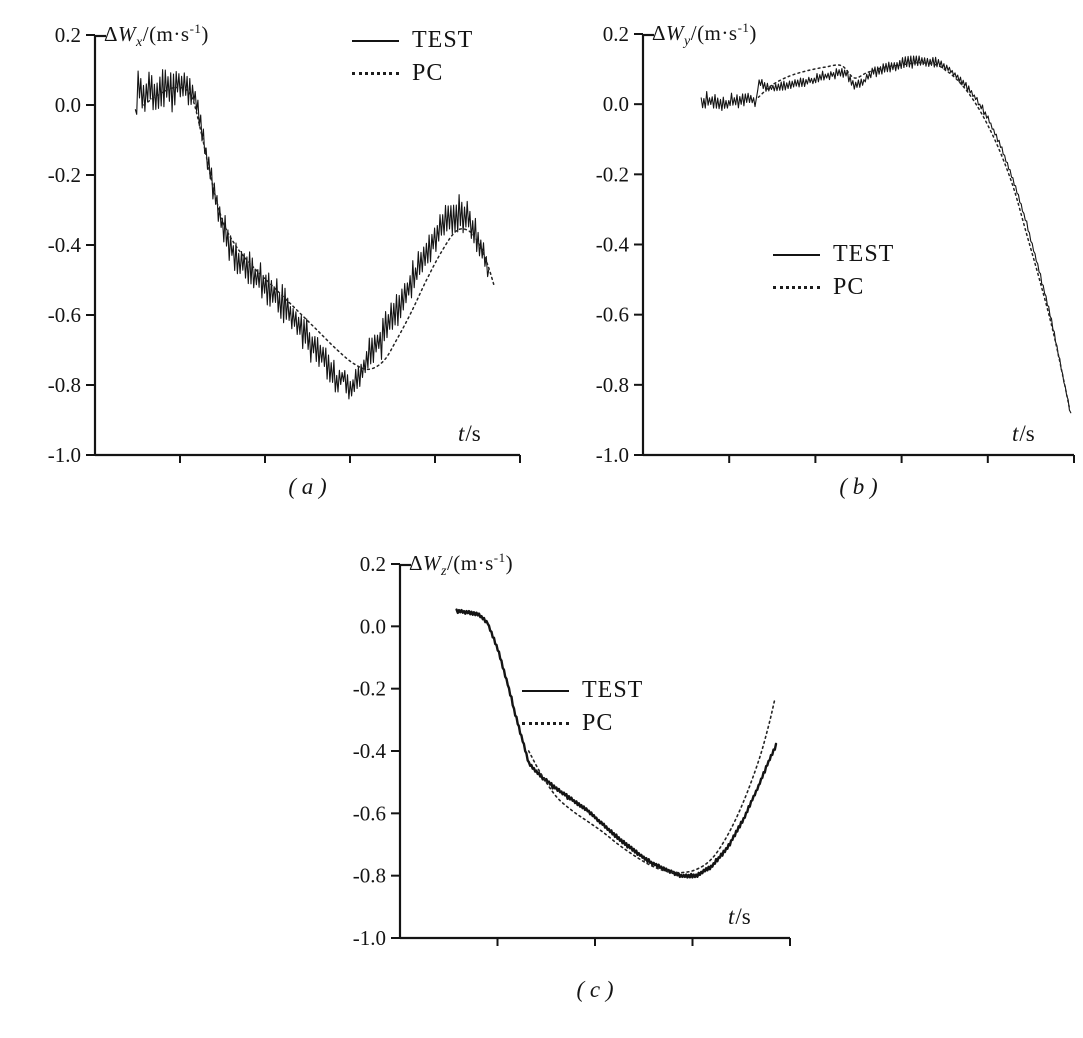 The height and width of the screenshot is (1038, 1083). Describe the element at coordinates (156, 36) in the screenshot. I see `y-axis-title: ΔWx/(m·s-1)` at that location.